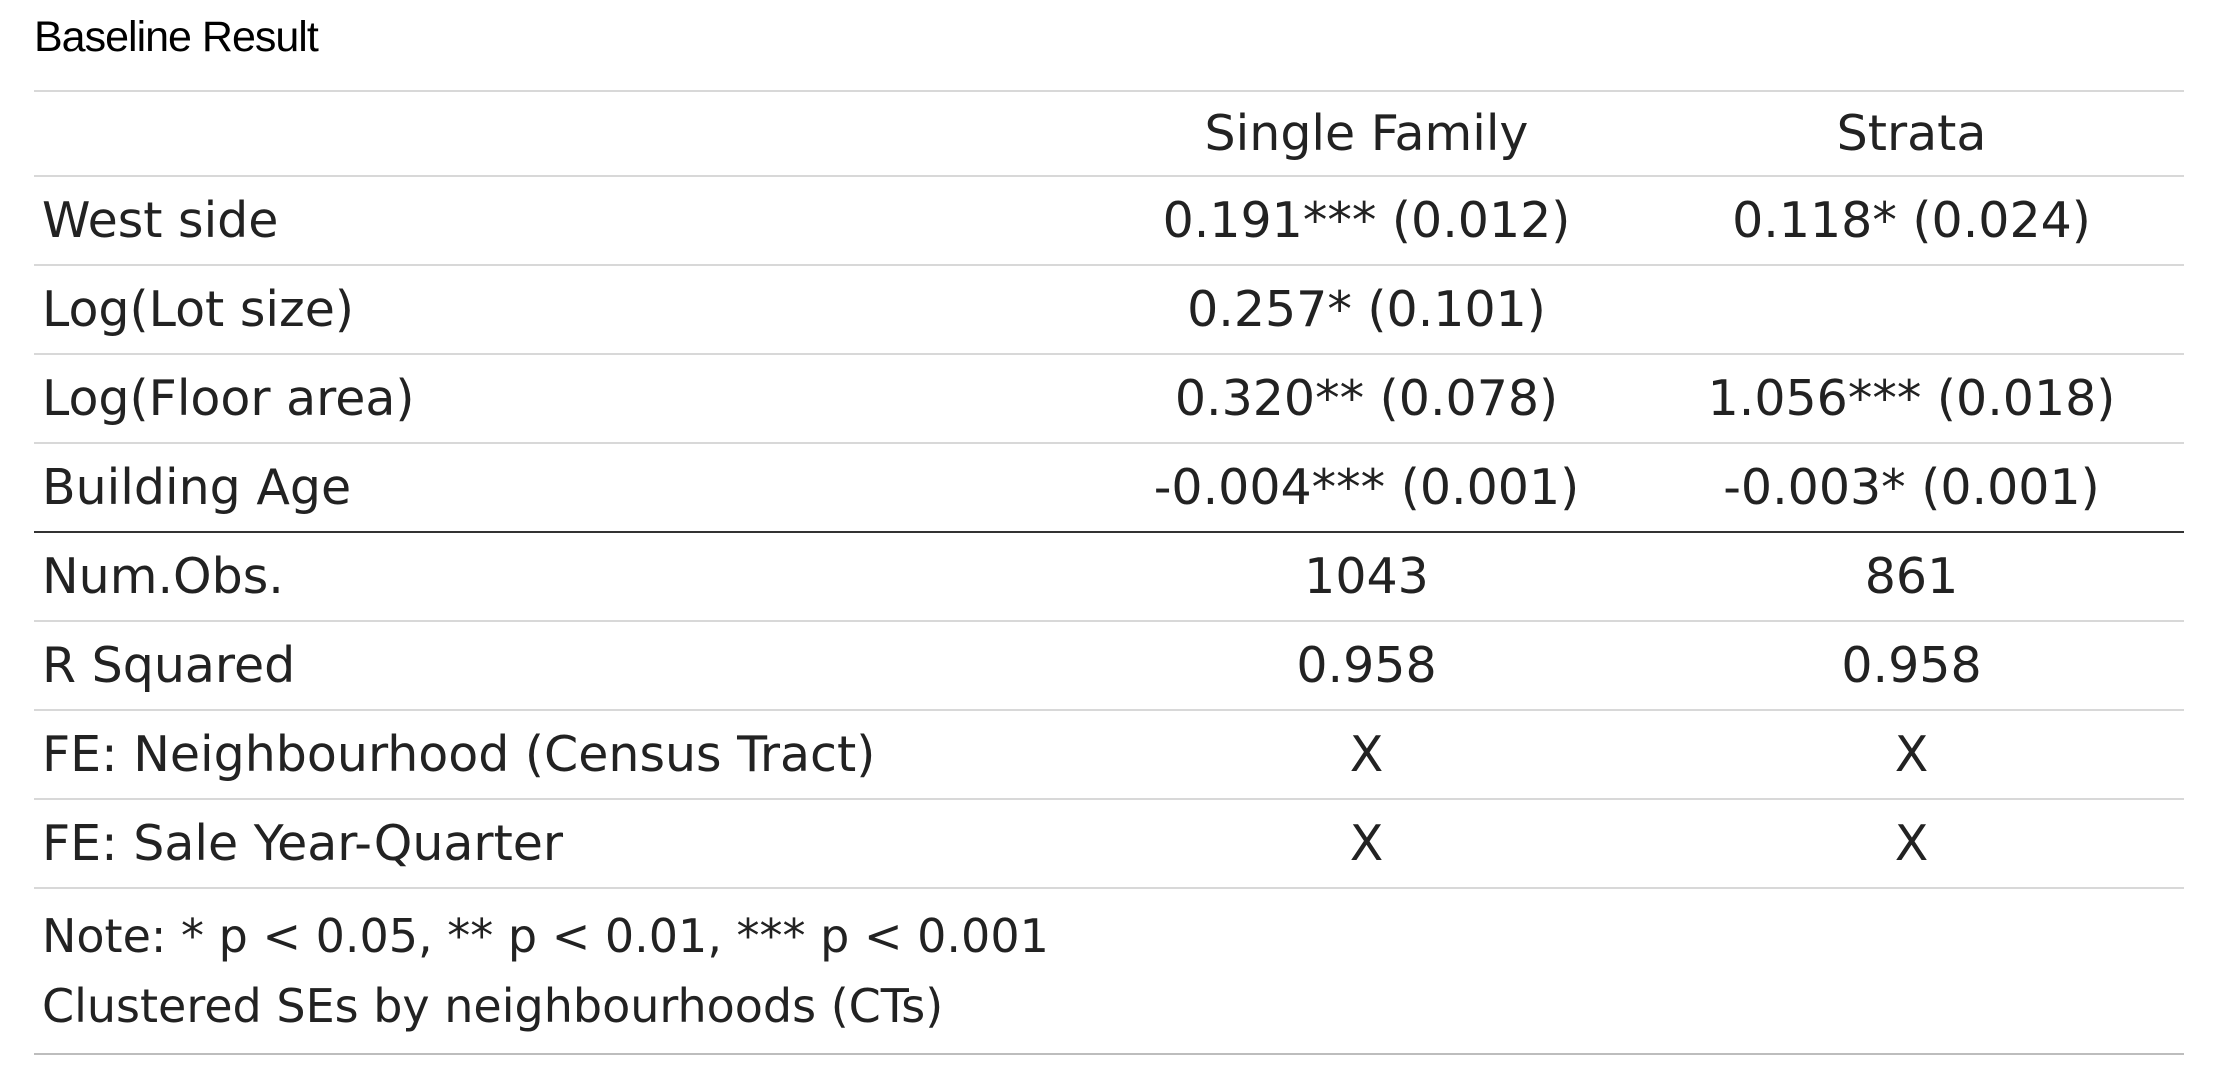  Describe the element at coordinates (1366, 576) in the screenshot. I see `cell-single-family: 1043` at that location.